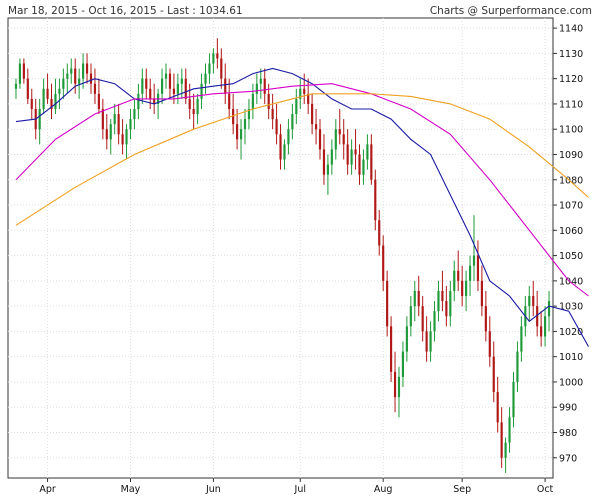 The image size is (600, 500). What do you see at coordinates (571, 155) in the screenshot?
I see `y-tick-label: 1090` at bounding box center [571, 155].